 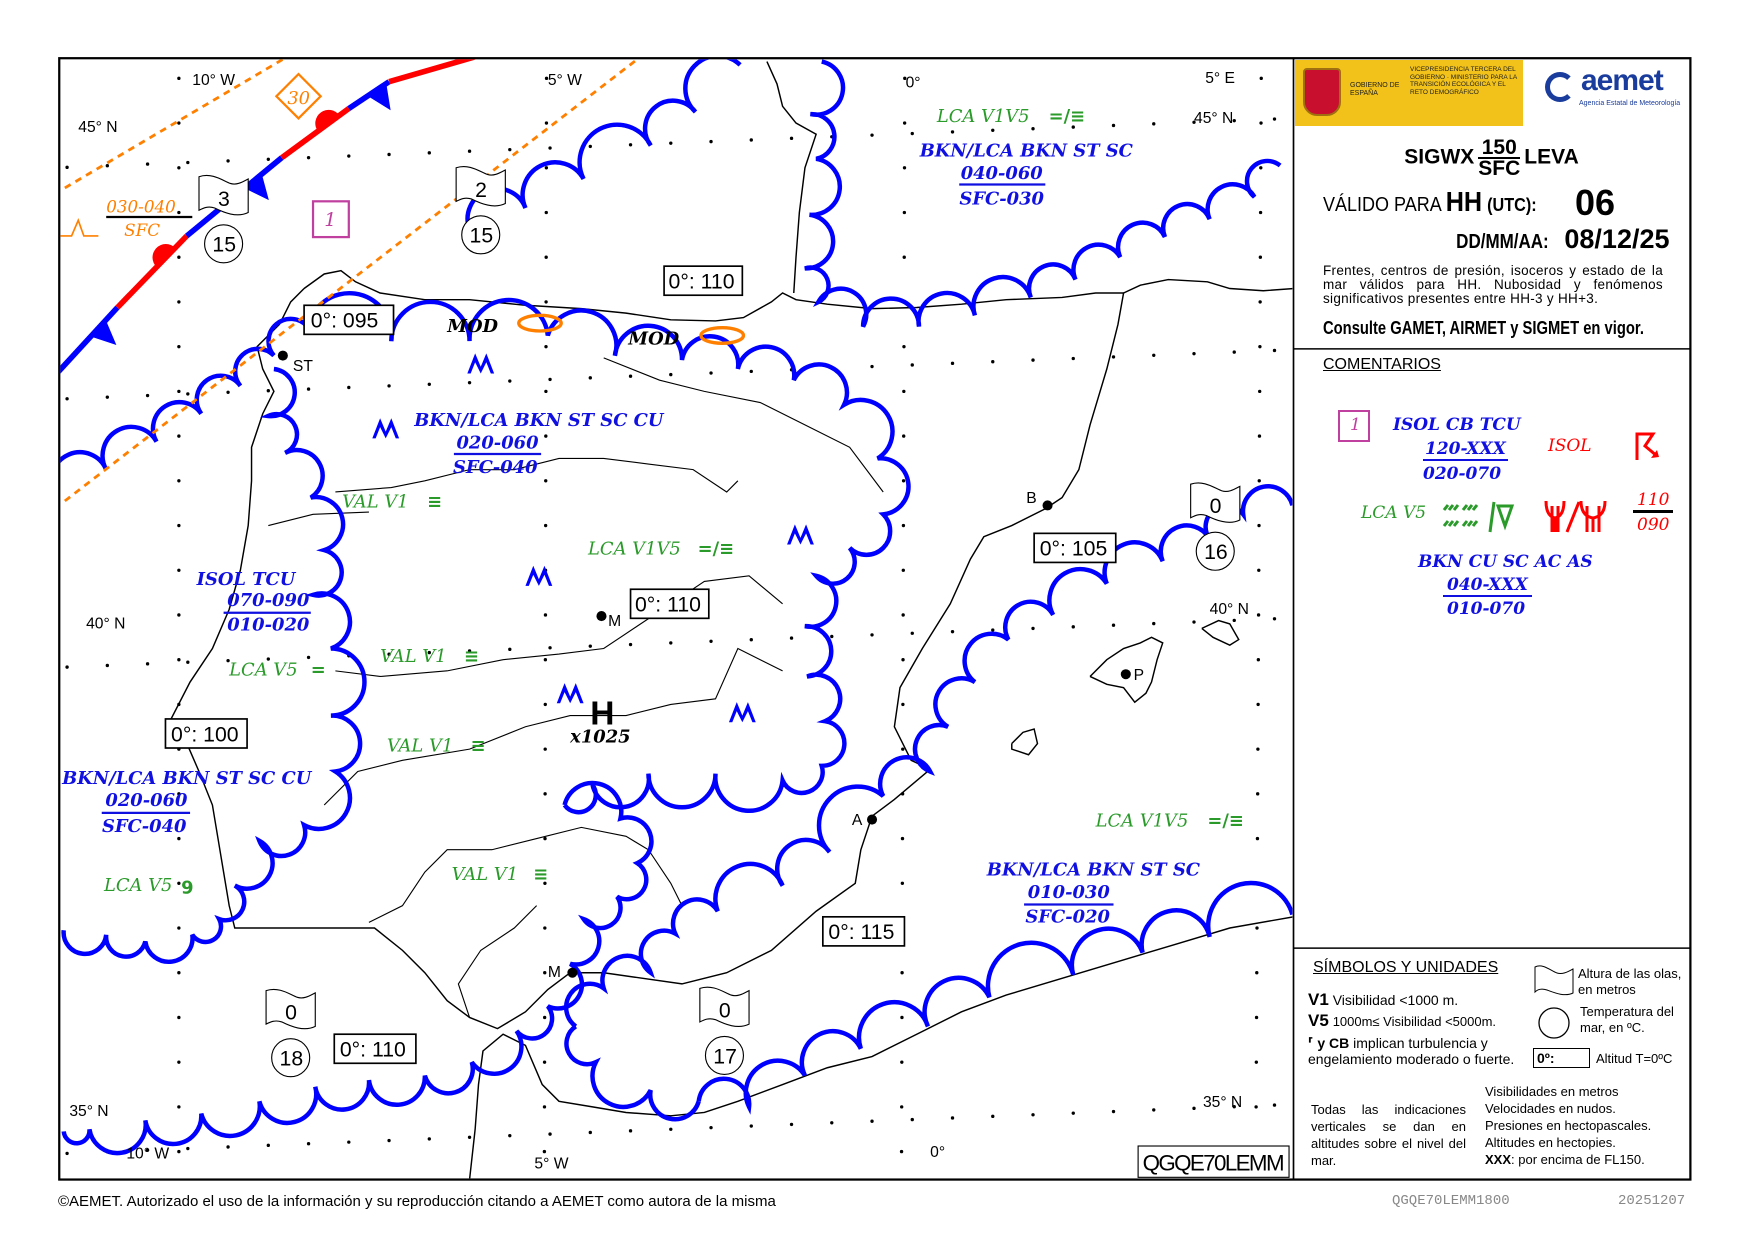 I want to click on lon-label: 5° E, so click(x=1220, y=78).